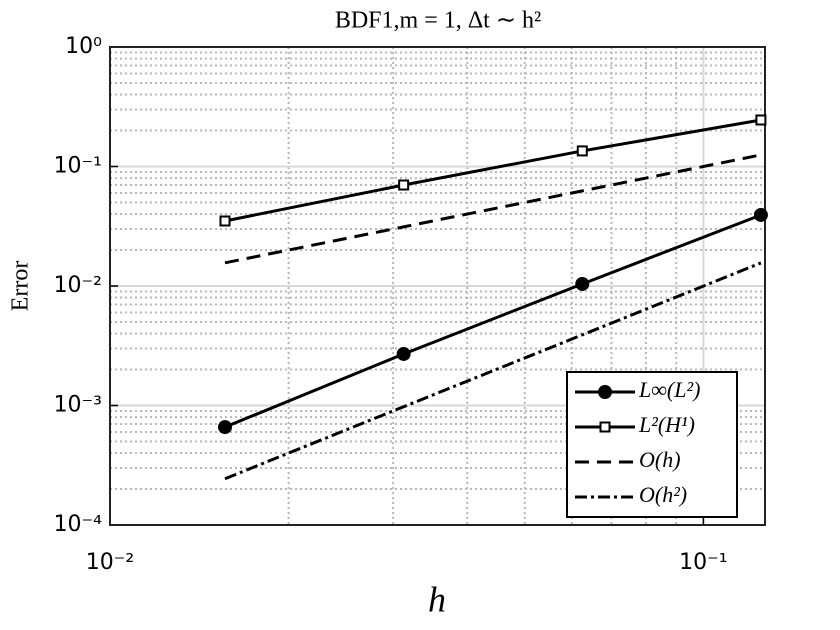  Describe the element at coordinates (21, 286) in the screenshot. I see `y-axis-label: Error` at that location.